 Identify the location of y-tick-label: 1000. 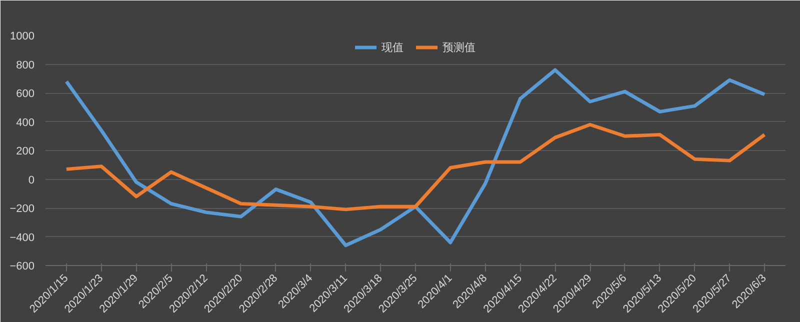
(22, 36).